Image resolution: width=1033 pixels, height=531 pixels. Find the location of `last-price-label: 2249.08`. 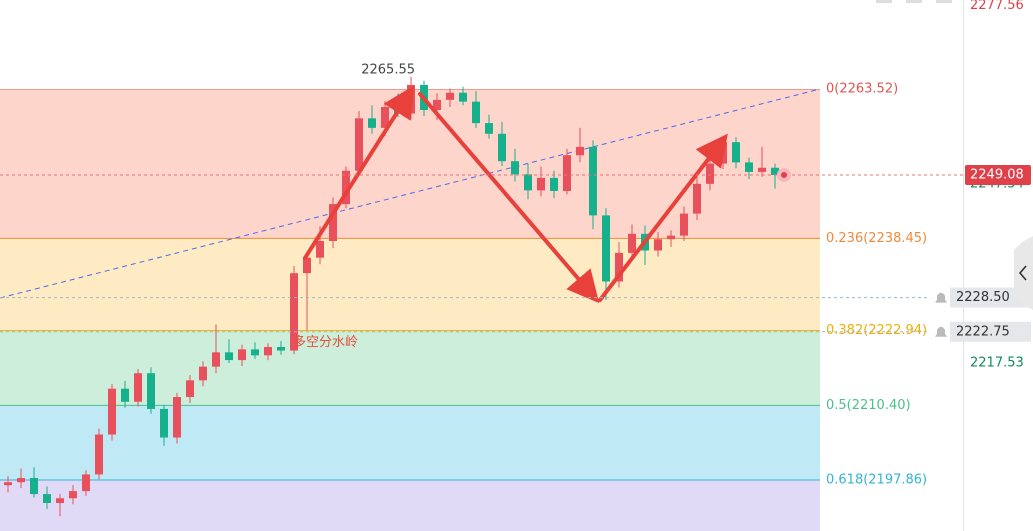

last-price-label: 2249.08 is located at coordinates (997, 175).